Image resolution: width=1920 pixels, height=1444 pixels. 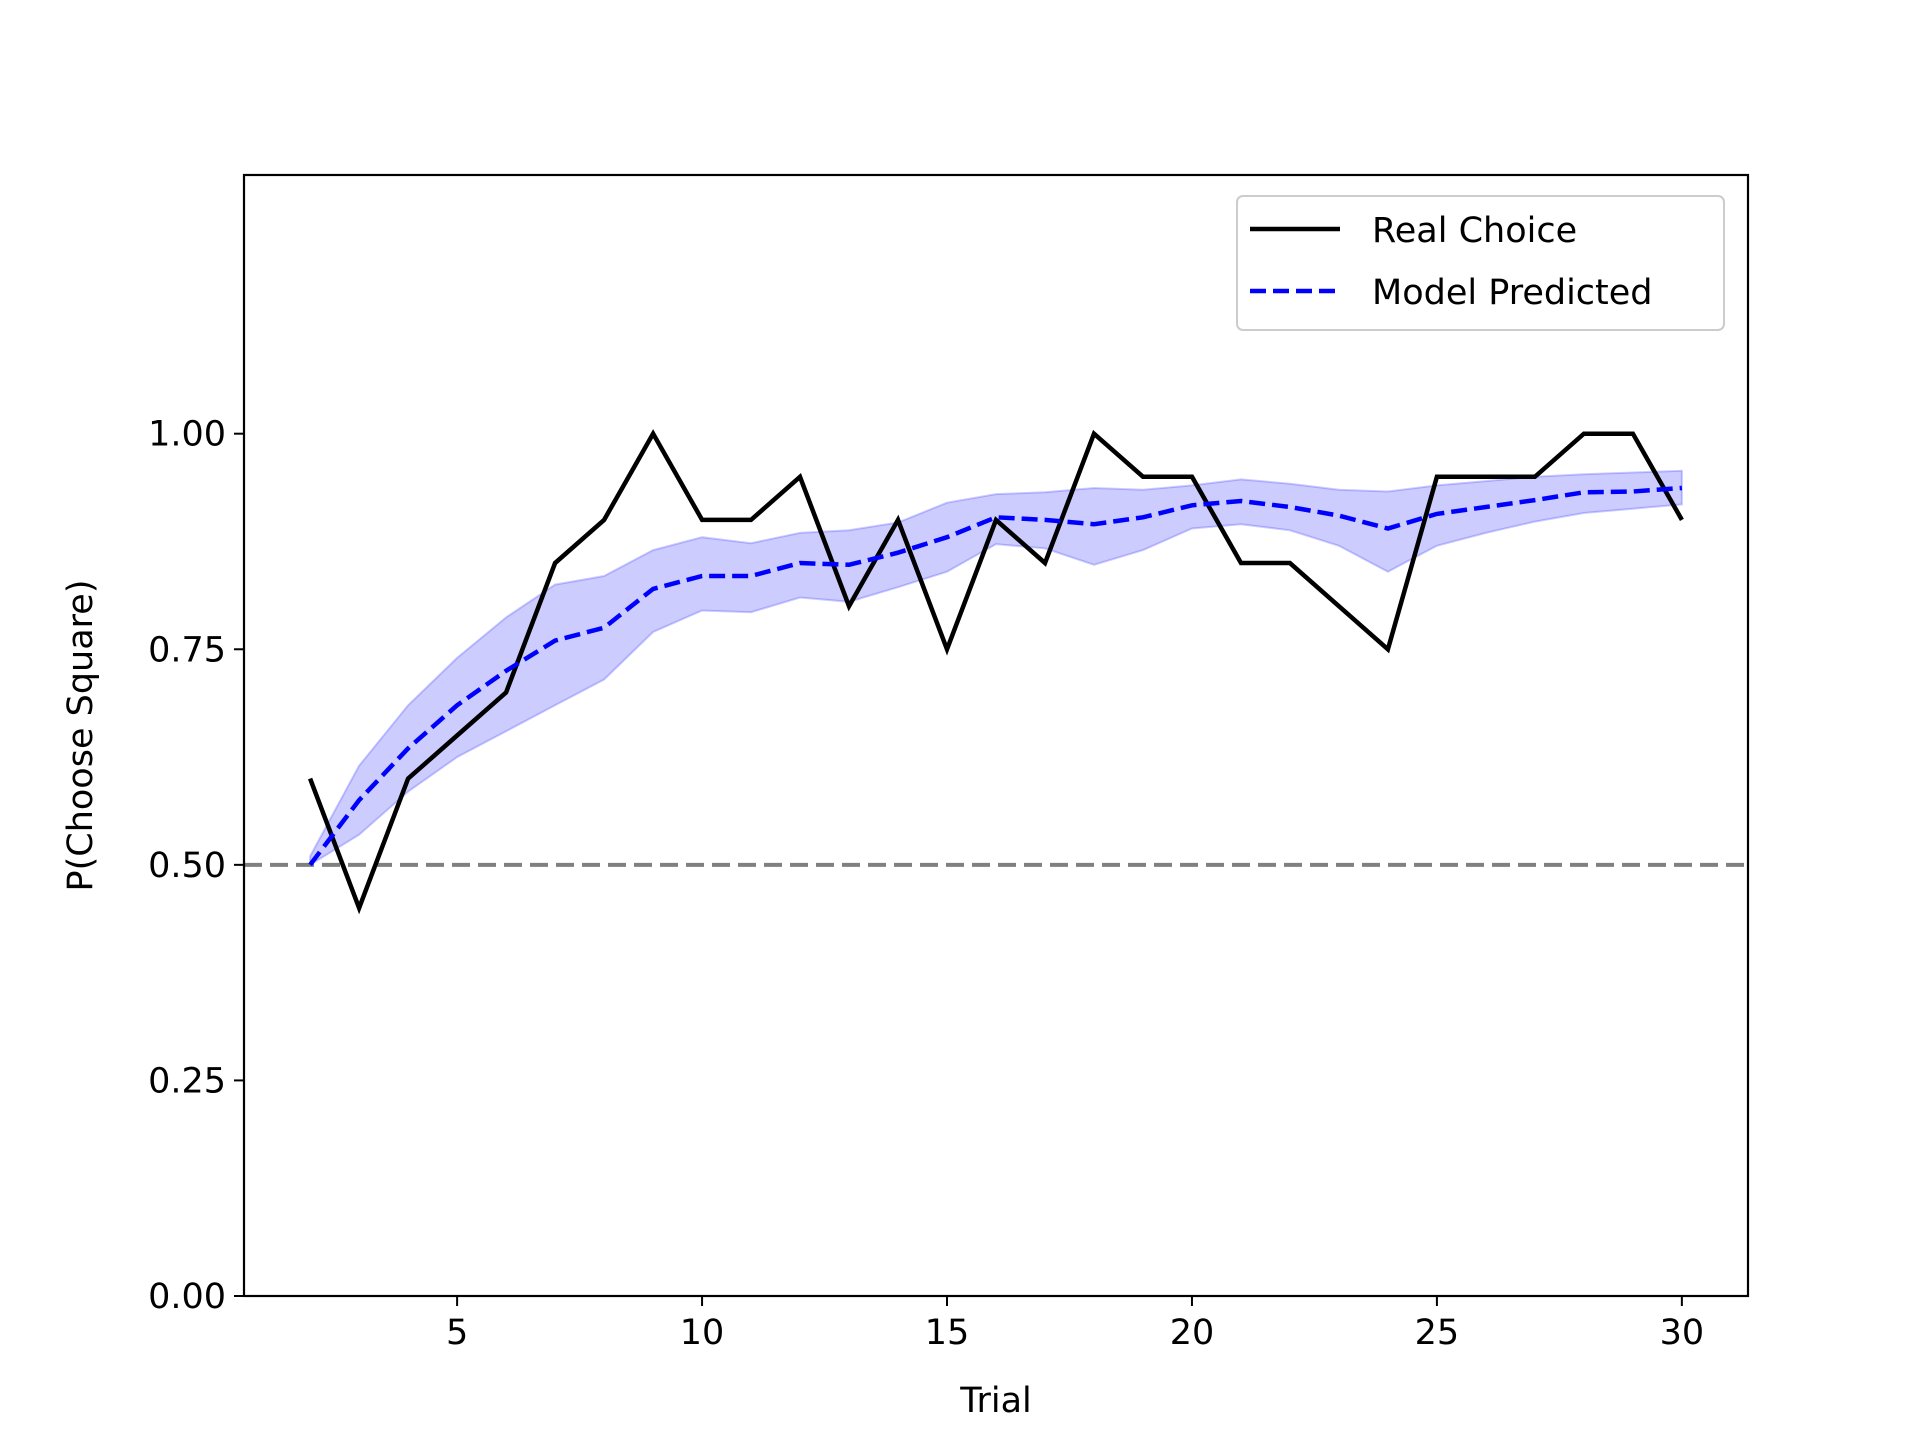 What do you see at coordinates (457, 1333) in the screenshot?
I see `x-tick-label: 5` at bounding box center [457, 1333].